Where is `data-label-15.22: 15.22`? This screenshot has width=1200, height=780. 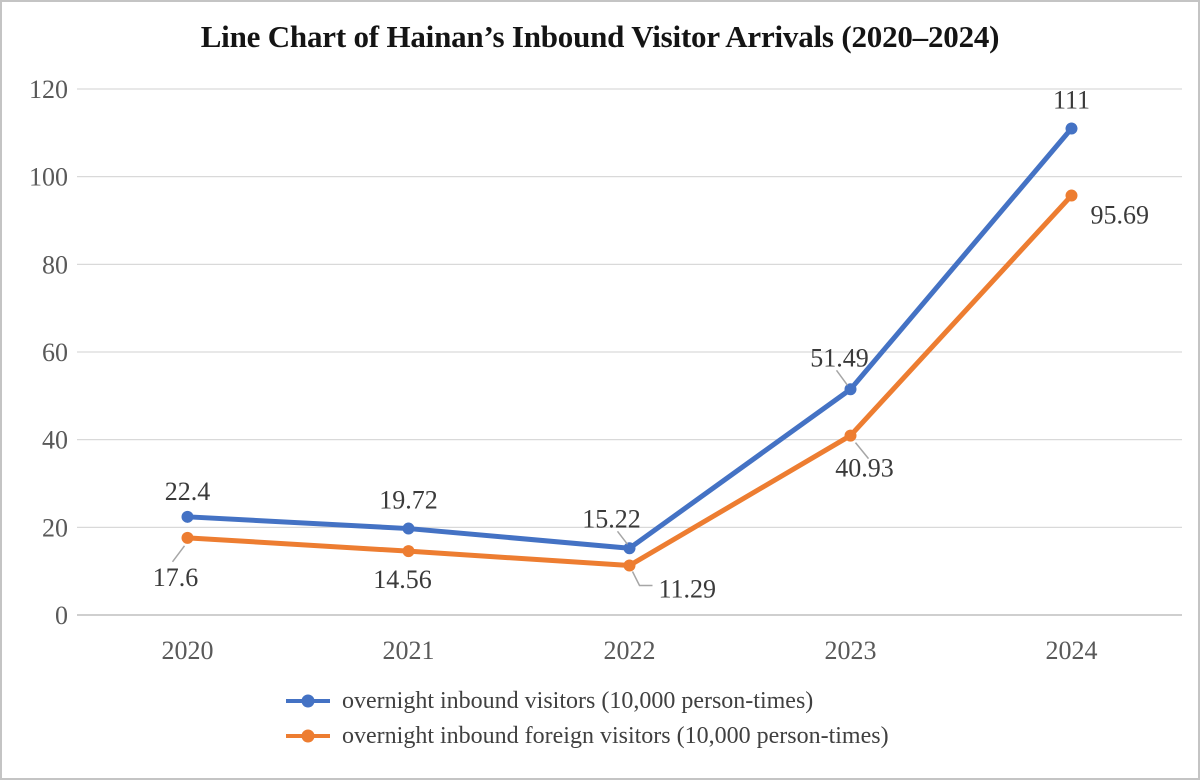
data-label-15.22: 15.22 is located at coordinates (611, 518).